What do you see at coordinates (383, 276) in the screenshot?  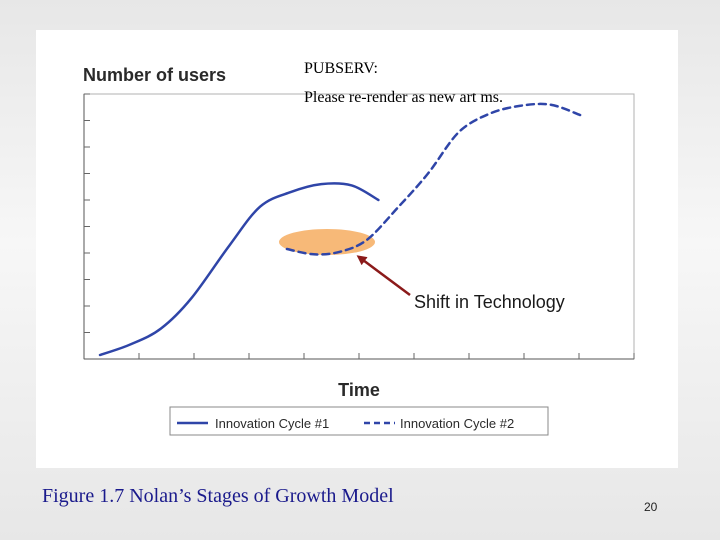 I see `annotation-arrow` at bounding box center [383, 276].